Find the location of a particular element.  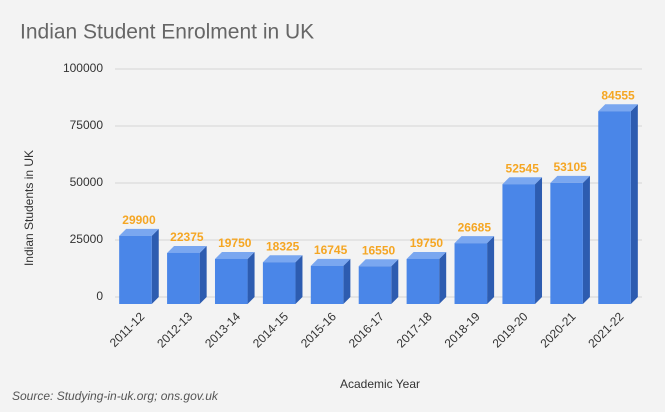

data-label: 29900 is located at coordinates (139, 220).